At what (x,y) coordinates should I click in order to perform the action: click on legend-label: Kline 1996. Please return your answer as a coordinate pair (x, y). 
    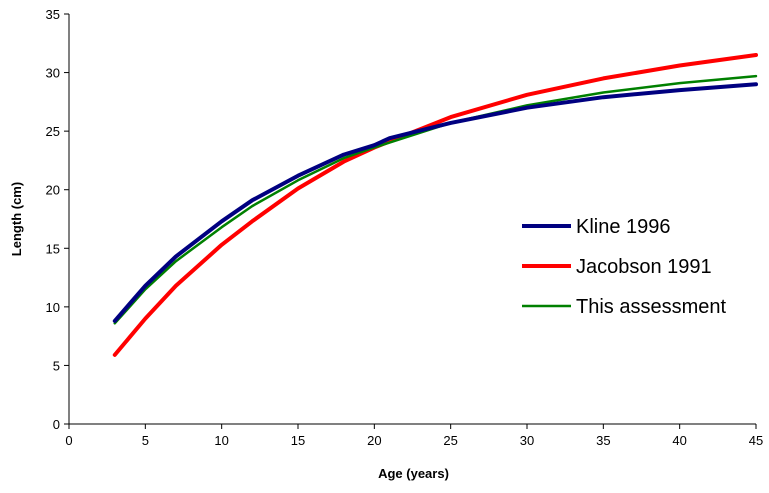
    Looking at the image, I should click on (623, 227).